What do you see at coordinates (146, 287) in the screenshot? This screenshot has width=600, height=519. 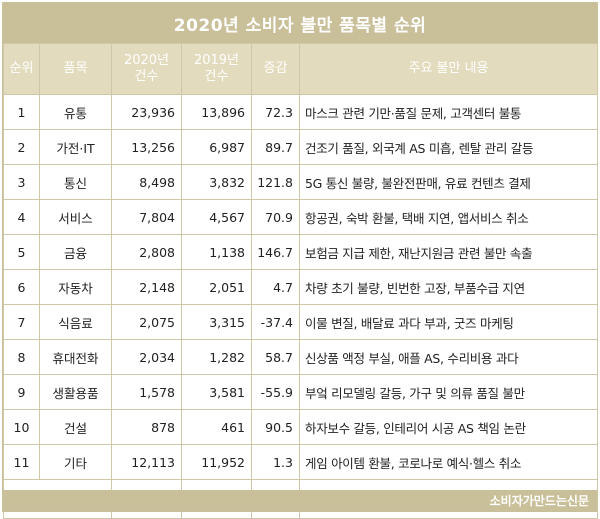 I see `cell-2020-count: 2,148` at bounding box center [146, 287].